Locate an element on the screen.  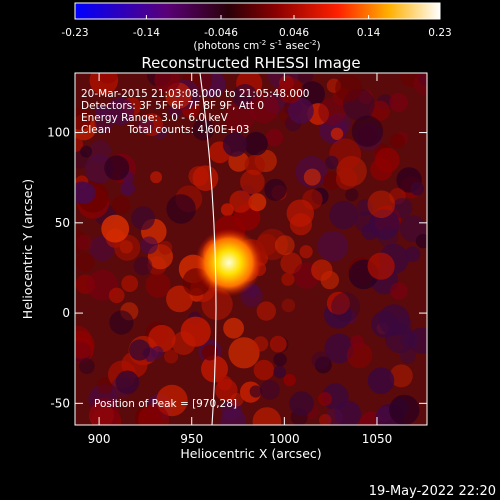
chart-title: Reconstructed RHESSI Image is located at coordinates (250, 63).